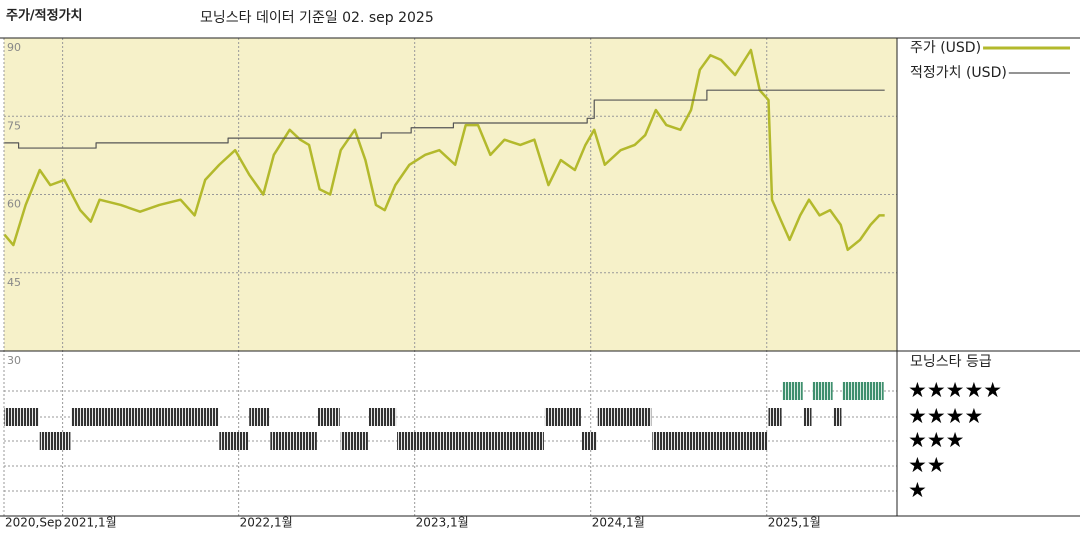 The image size is (1080, 540). What do you see at coordinates (44, 16) in the screenshot?
I see `chart-title: 주가/적정가치` at bounding box center [44, 16].